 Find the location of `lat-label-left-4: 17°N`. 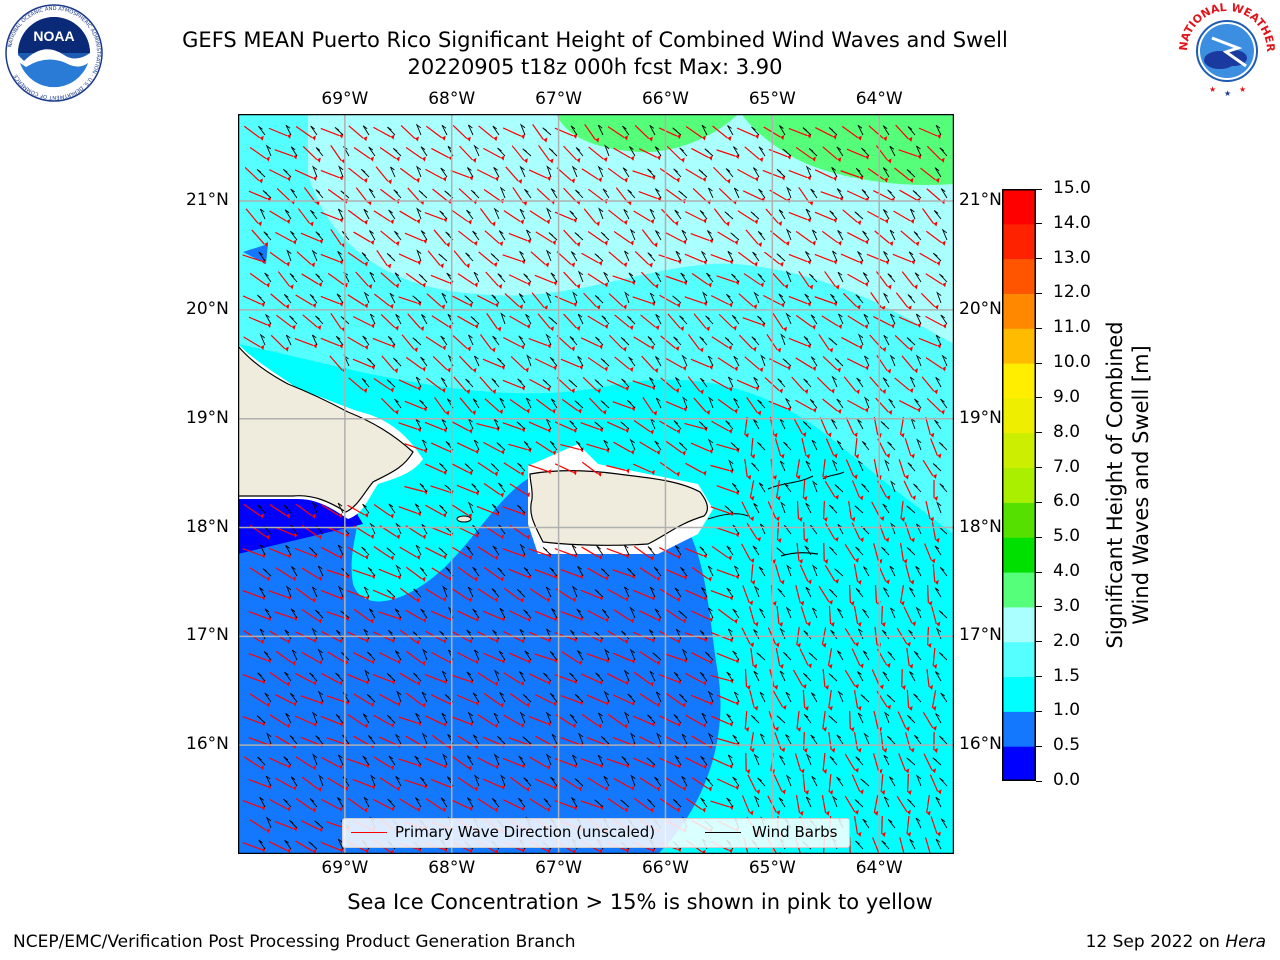

lat-label-left-4: 17°N is located at coordinates (207, 635).